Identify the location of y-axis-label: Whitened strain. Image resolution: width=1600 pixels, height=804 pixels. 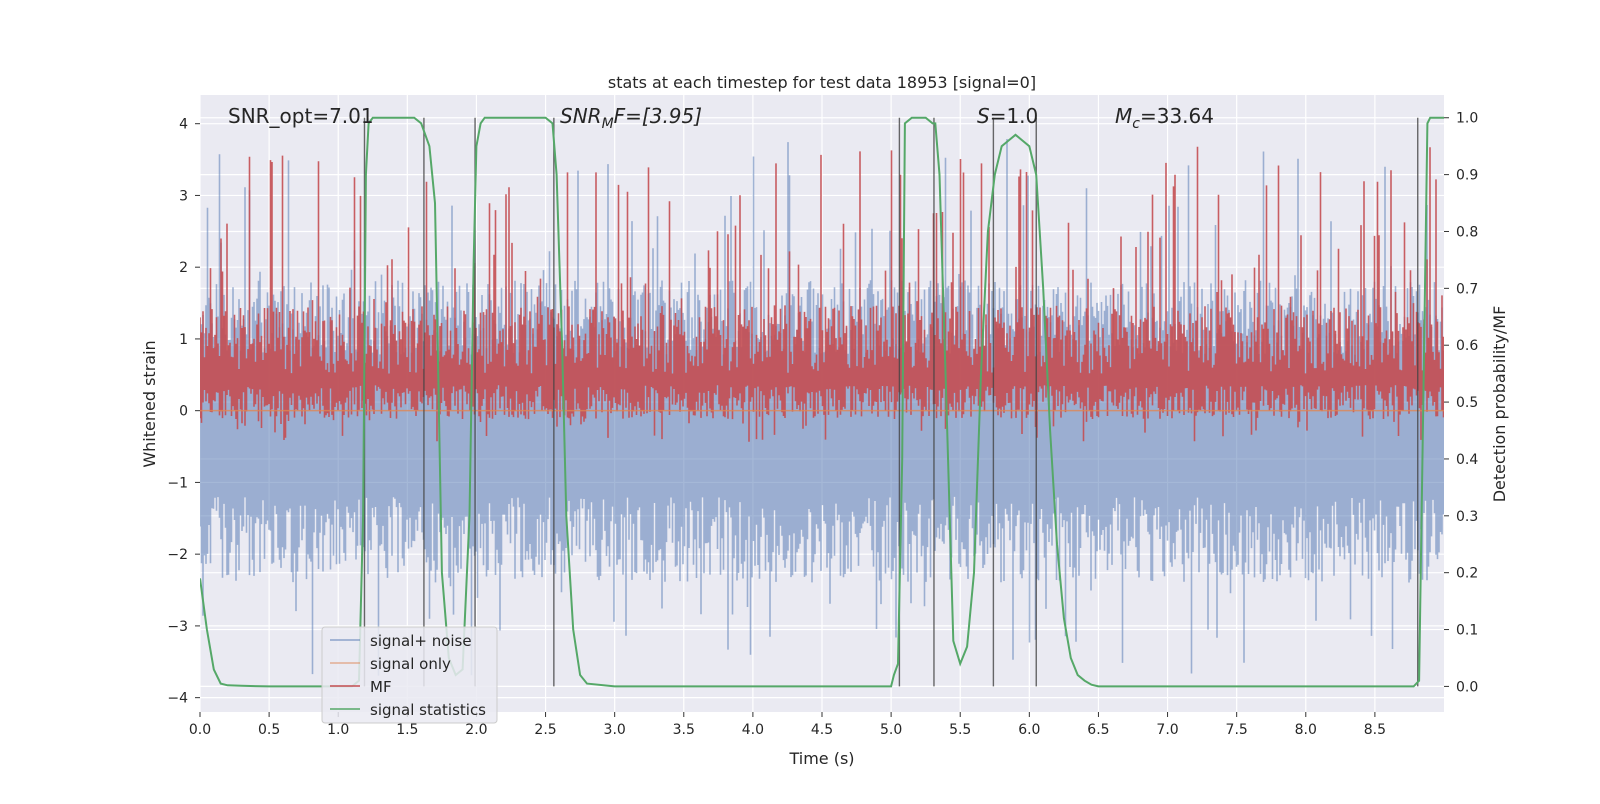
(149, 403).